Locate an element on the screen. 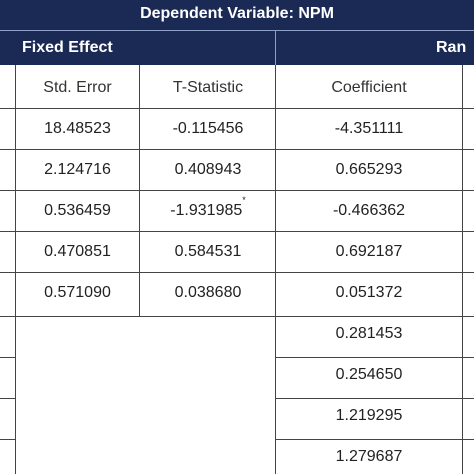 The width and height of the screenshot is (474, 474). table-title-band: Dependent Variable: NPM is located at coordinates (237, 15).